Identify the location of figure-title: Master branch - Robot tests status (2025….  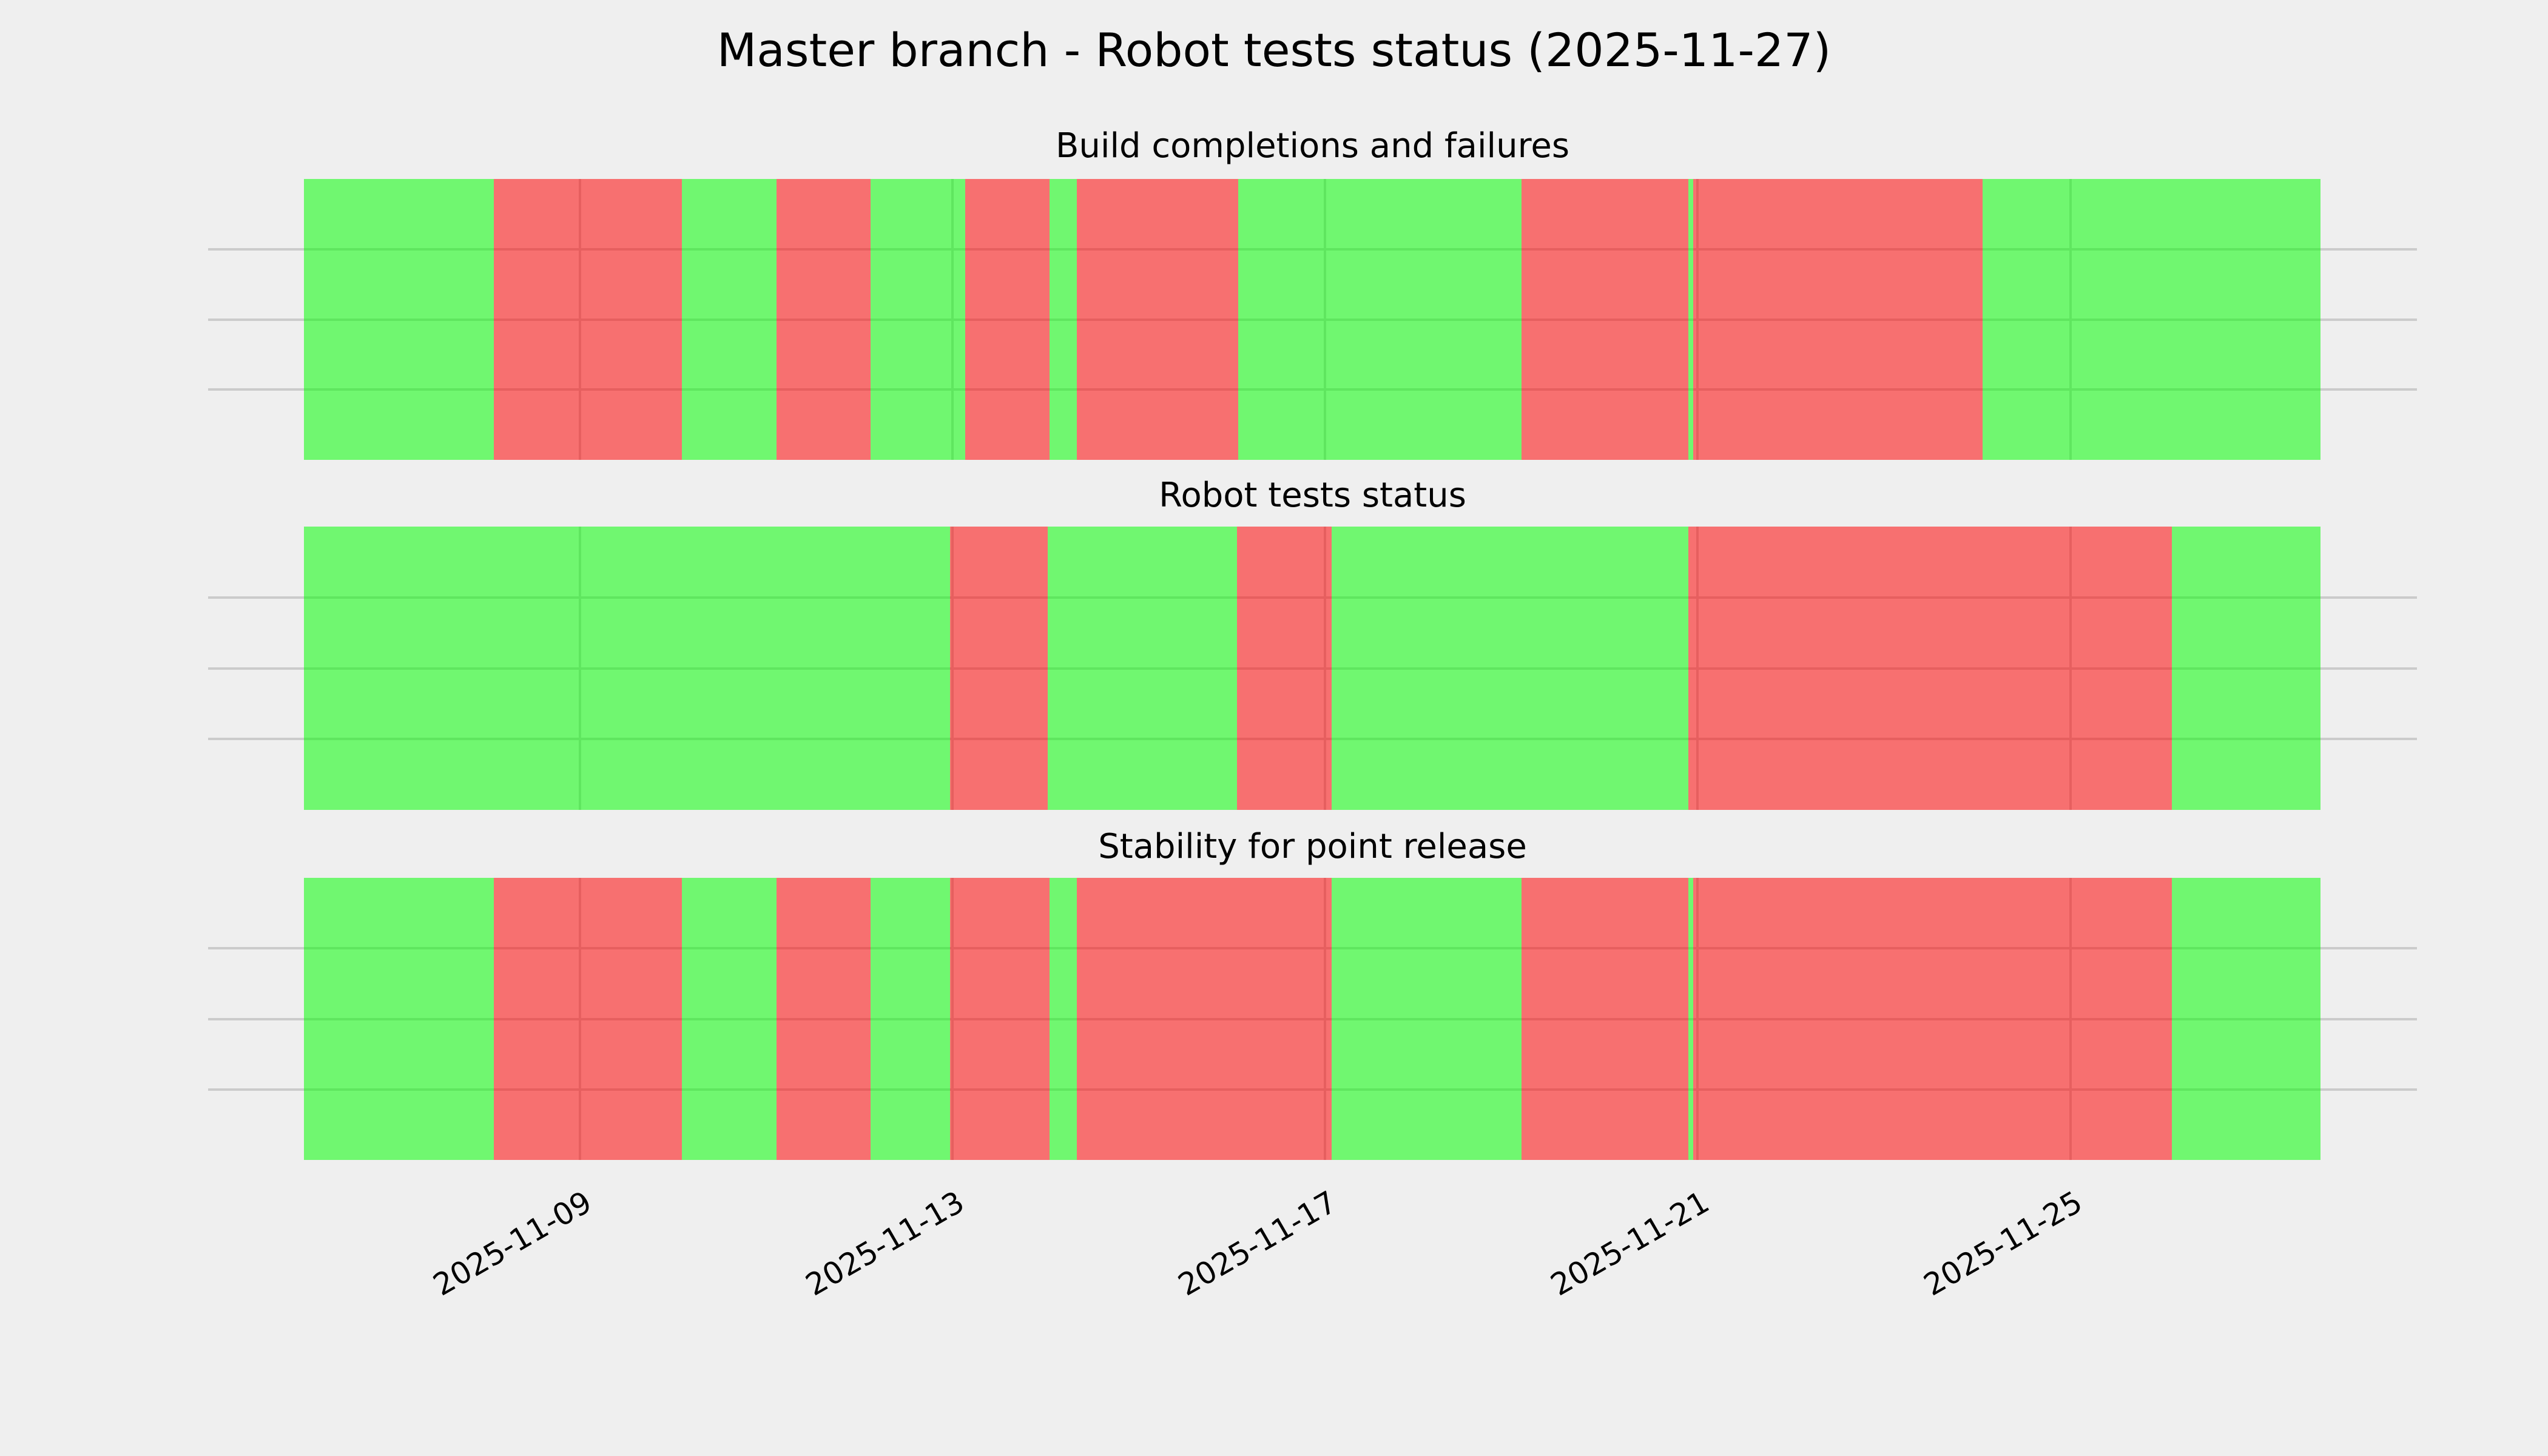
(1274, 50).